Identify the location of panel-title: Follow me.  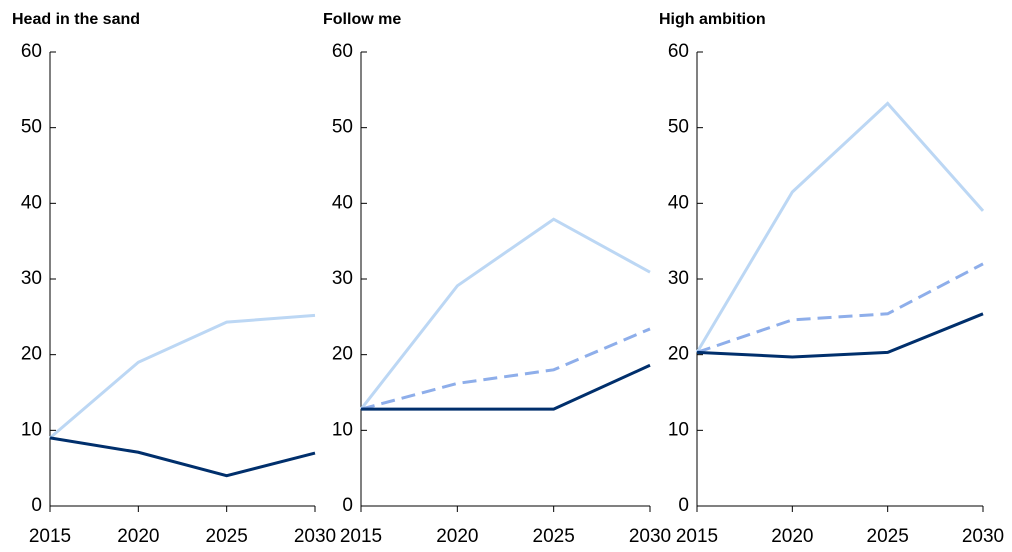
(362, 19).